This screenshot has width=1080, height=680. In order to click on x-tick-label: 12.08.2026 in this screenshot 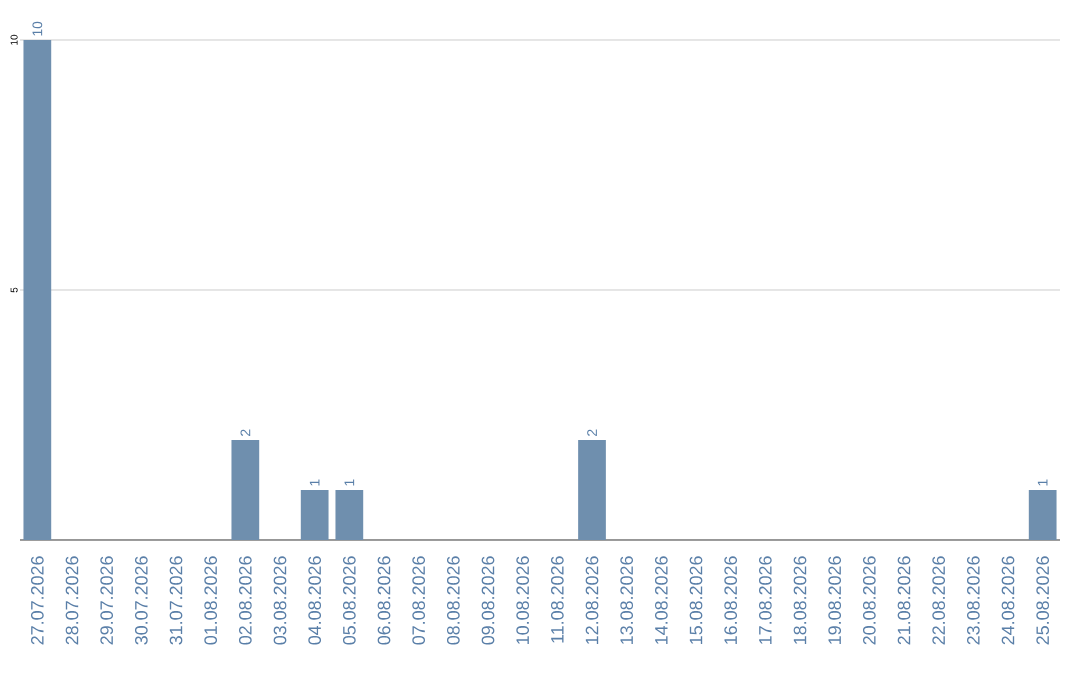, I will do `click(592, 600)`.